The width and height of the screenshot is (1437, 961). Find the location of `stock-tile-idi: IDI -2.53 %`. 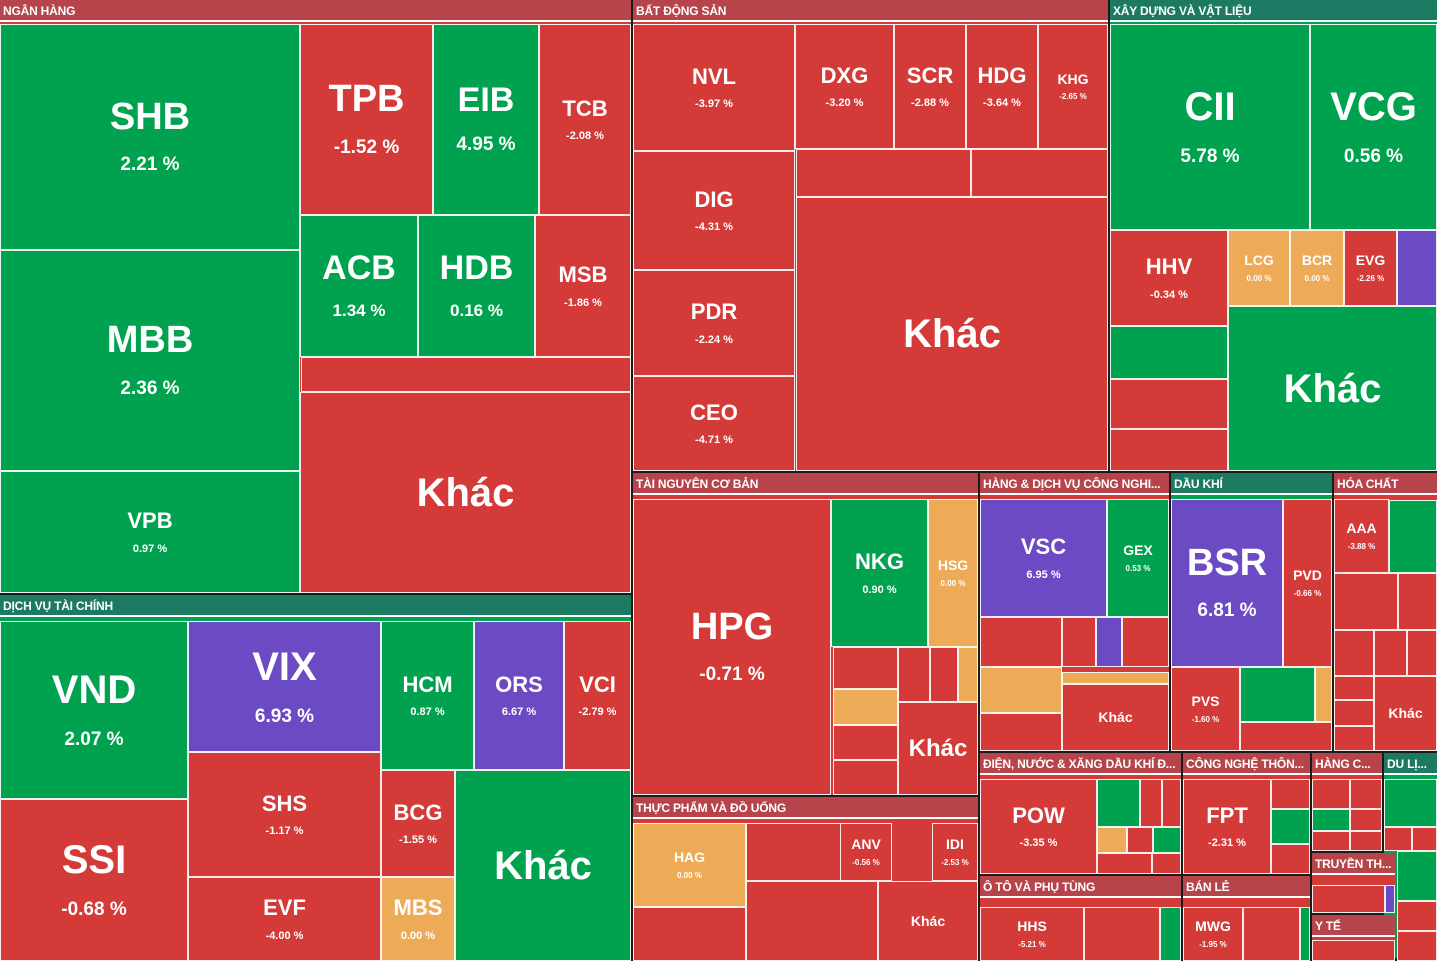

stock-tile-idi: IDI -2.53 % is located at coordinates (955, 852).